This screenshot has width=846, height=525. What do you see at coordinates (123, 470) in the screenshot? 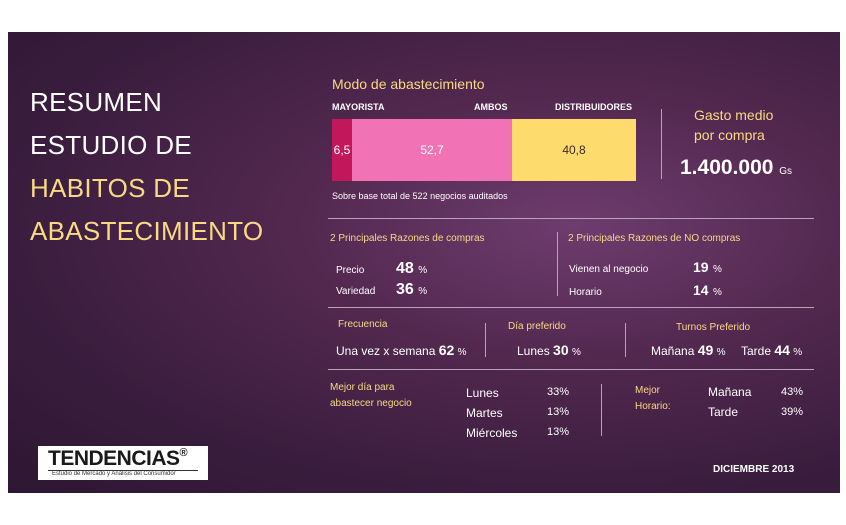
I see `logo-underline` at bounding box center [123, 470].